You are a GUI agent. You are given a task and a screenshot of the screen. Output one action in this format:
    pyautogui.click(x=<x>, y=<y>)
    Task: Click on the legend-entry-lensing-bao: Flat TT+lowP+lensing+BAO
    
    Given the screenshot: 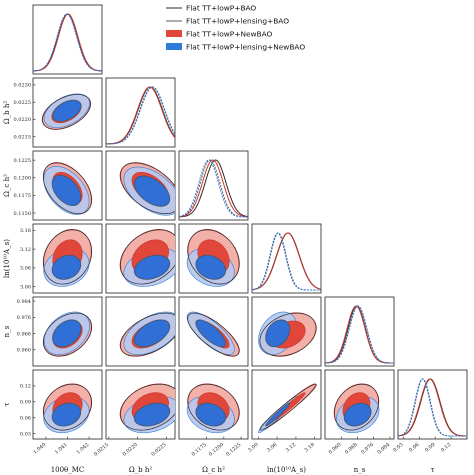 What is the action you would take?
    pyautogui.click(x=227, y=21)
    